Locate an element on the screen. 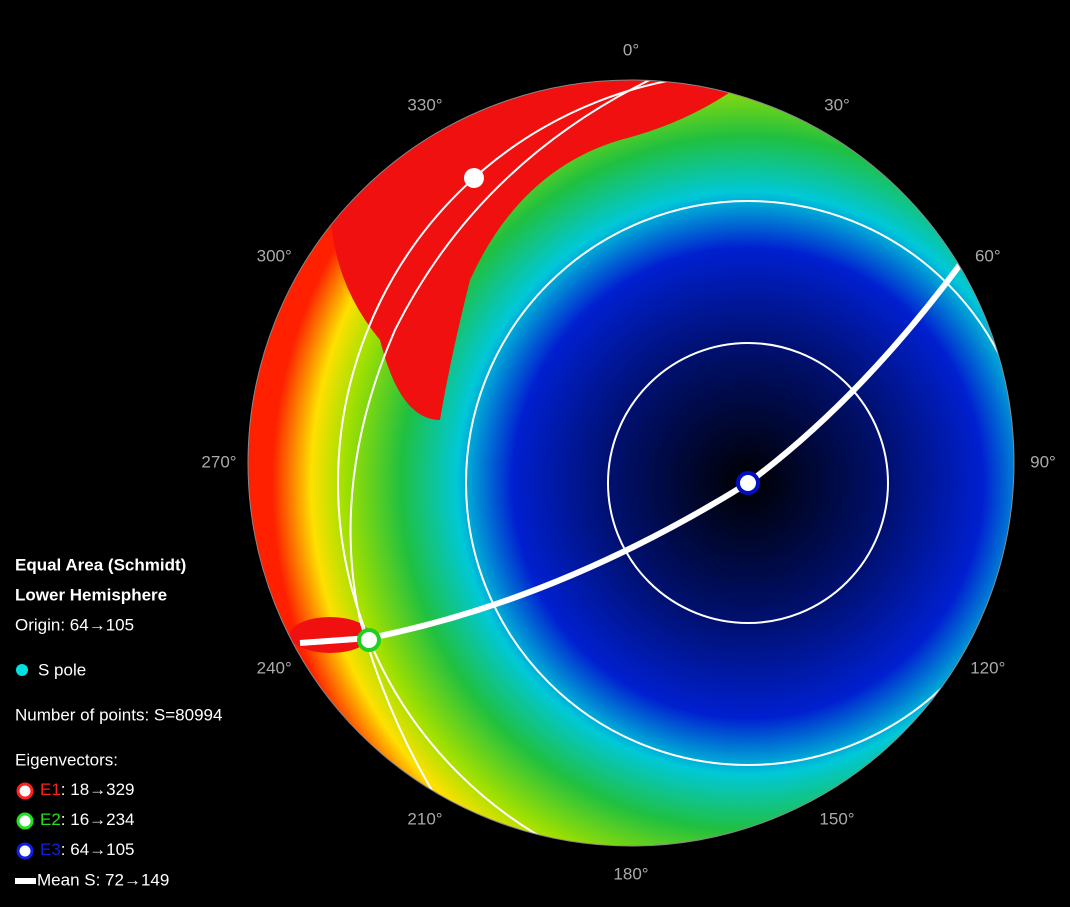  e1-point is located at coordinates (474, 178).